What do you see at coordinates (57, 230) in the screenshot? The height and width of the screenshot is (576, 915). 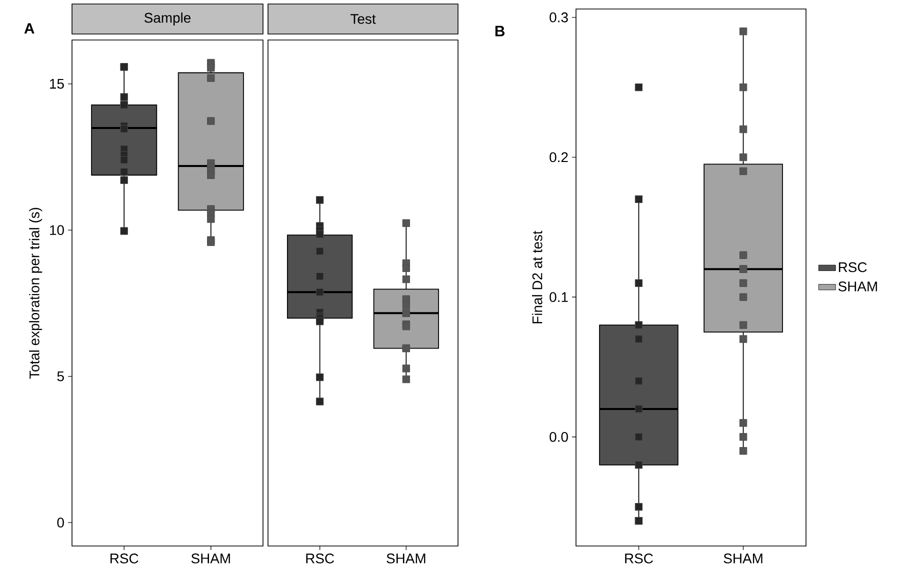 I see `y-tick-label: 10` at bounding box center [57, 230].